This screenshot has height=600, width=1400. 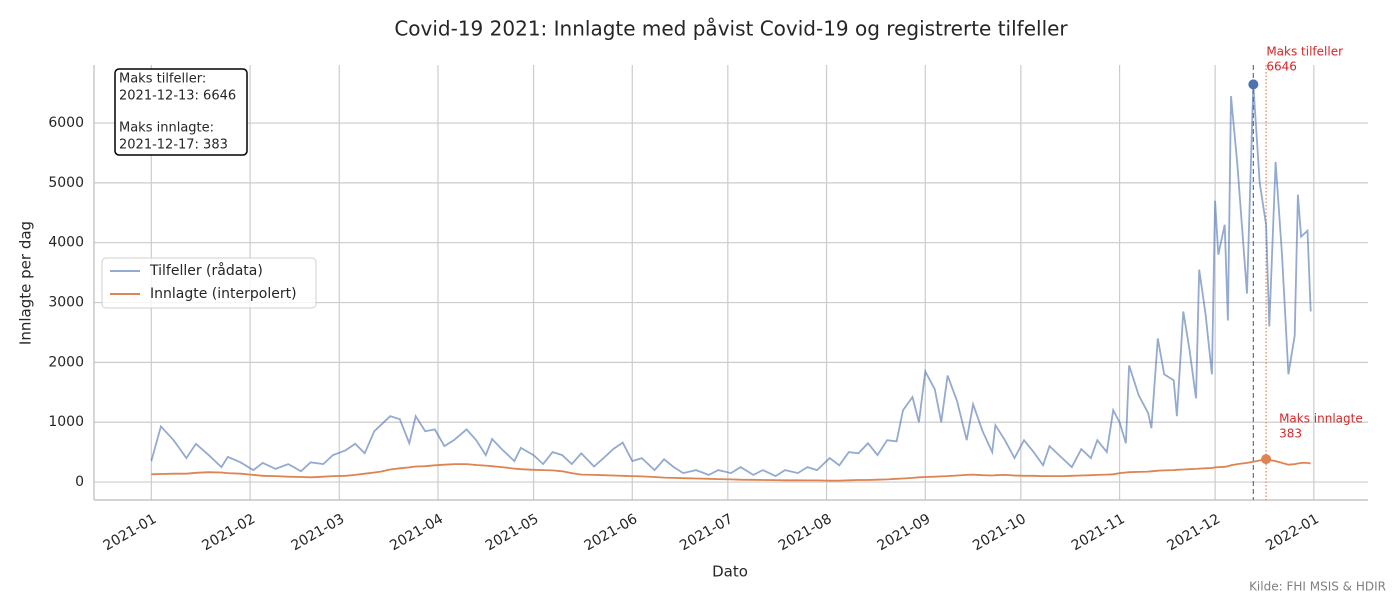 What do you see at coordinates (66, 123) in the screenshot?
I see `y-tick-label: 6000` at bounding box center [66, 123].